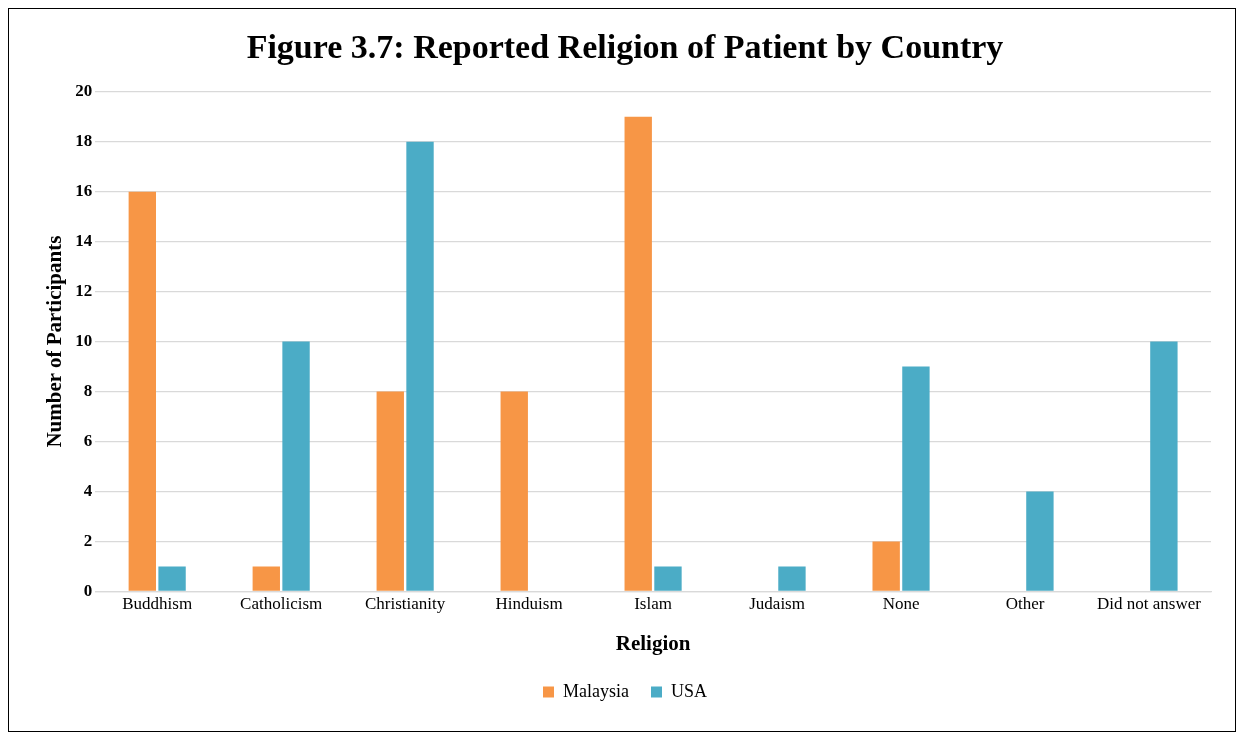 This screenshot has width=1244, height=740. What do you see at coordinates (653, 642) in the screenshot?
I see `x-axis-title: Religion` at bounding box center [653, 642].